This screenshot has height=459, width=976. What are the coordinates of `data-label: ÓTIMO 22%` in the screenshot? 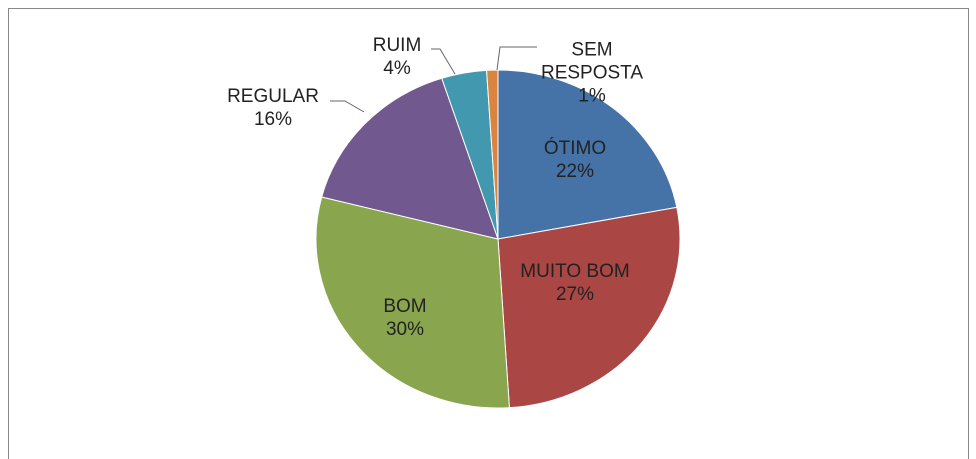 It's located at (575, 160).